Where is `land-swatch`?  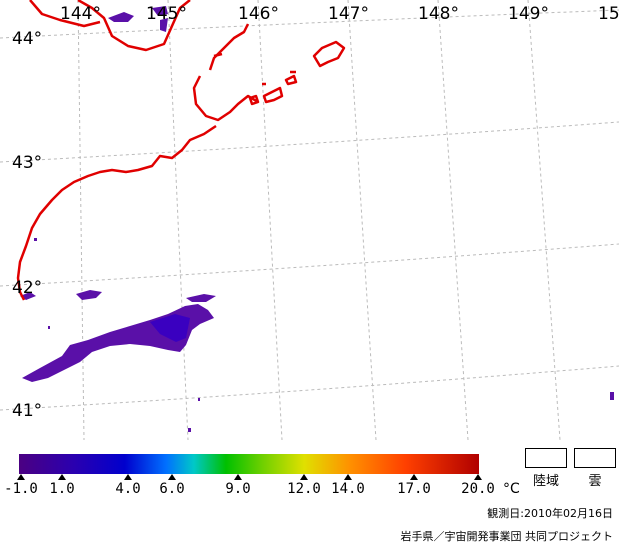 land-swatch is located at coordinates (546, 458).